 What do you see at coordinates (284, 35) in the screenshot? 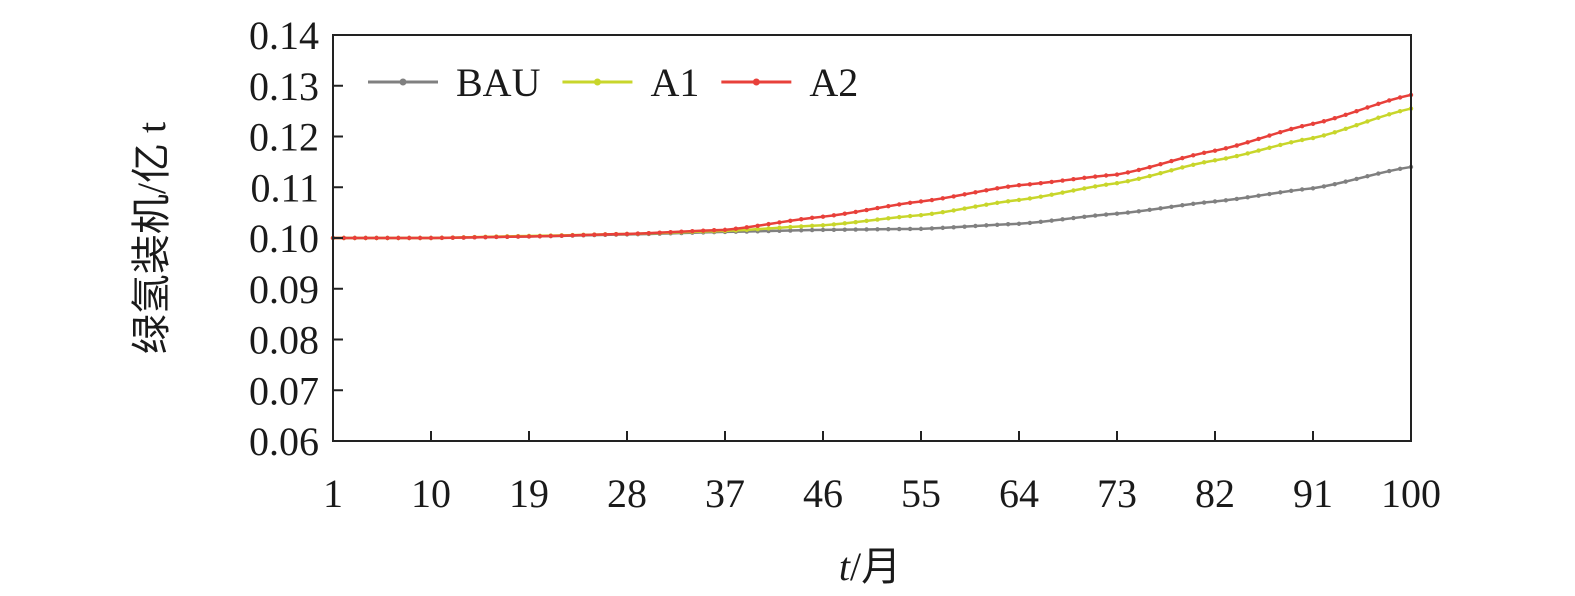
I see `y-tick-label: 0.14` at bounding box center [284, 35].